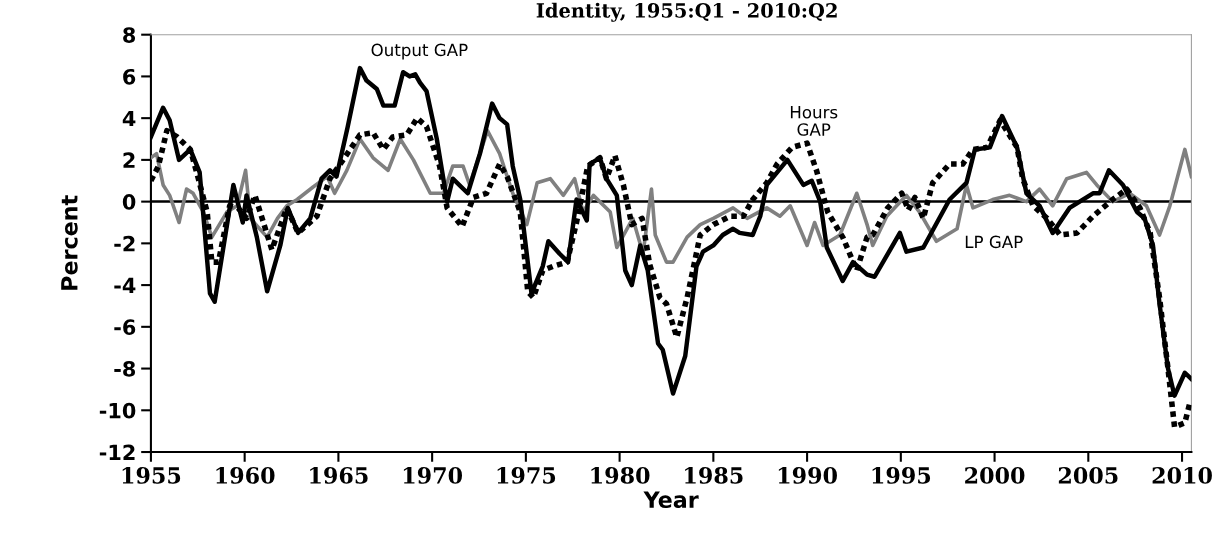  I want to click on x-tick-label: 2010, so click(1182, 475).